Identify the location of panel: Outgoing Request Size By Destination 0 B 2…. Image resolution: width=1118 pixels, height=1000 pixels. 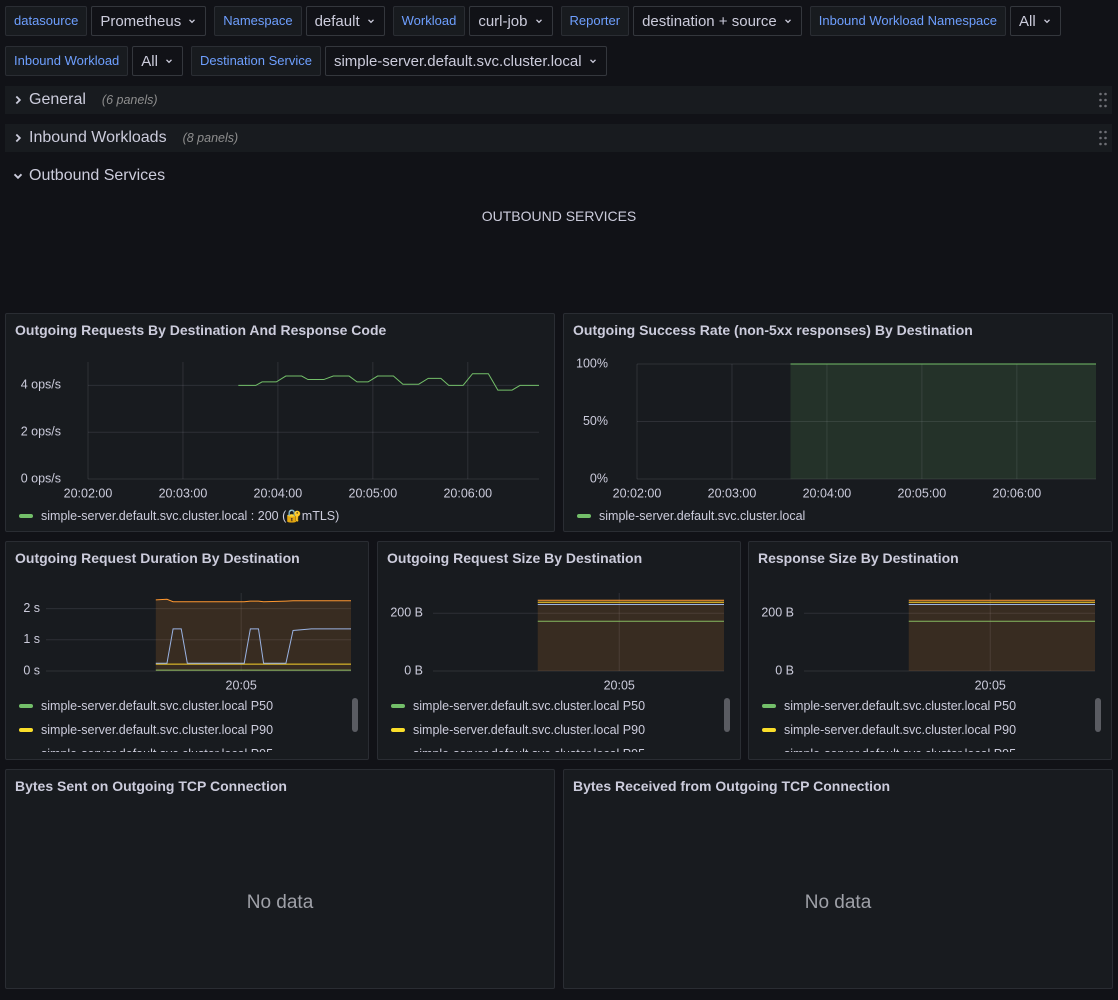
(559, 650).